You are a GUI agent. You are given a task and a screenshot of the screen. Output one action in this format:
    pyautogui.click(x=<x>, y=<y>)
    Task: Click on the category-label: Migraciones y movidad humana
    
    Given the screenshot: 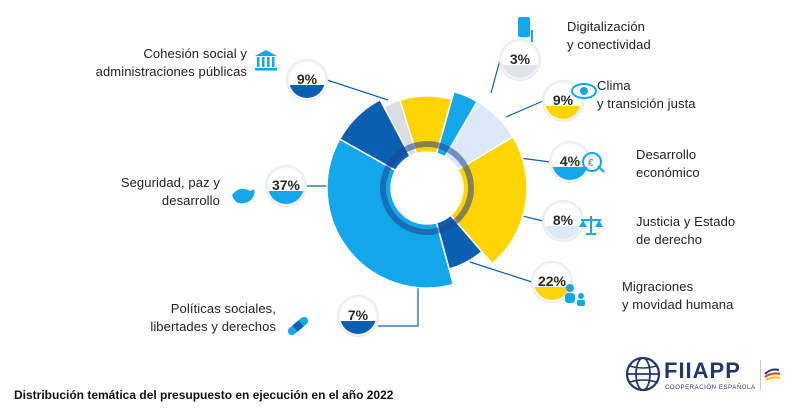 What is the action you would take?
    pyautogui.click(x=677, y=296)
    